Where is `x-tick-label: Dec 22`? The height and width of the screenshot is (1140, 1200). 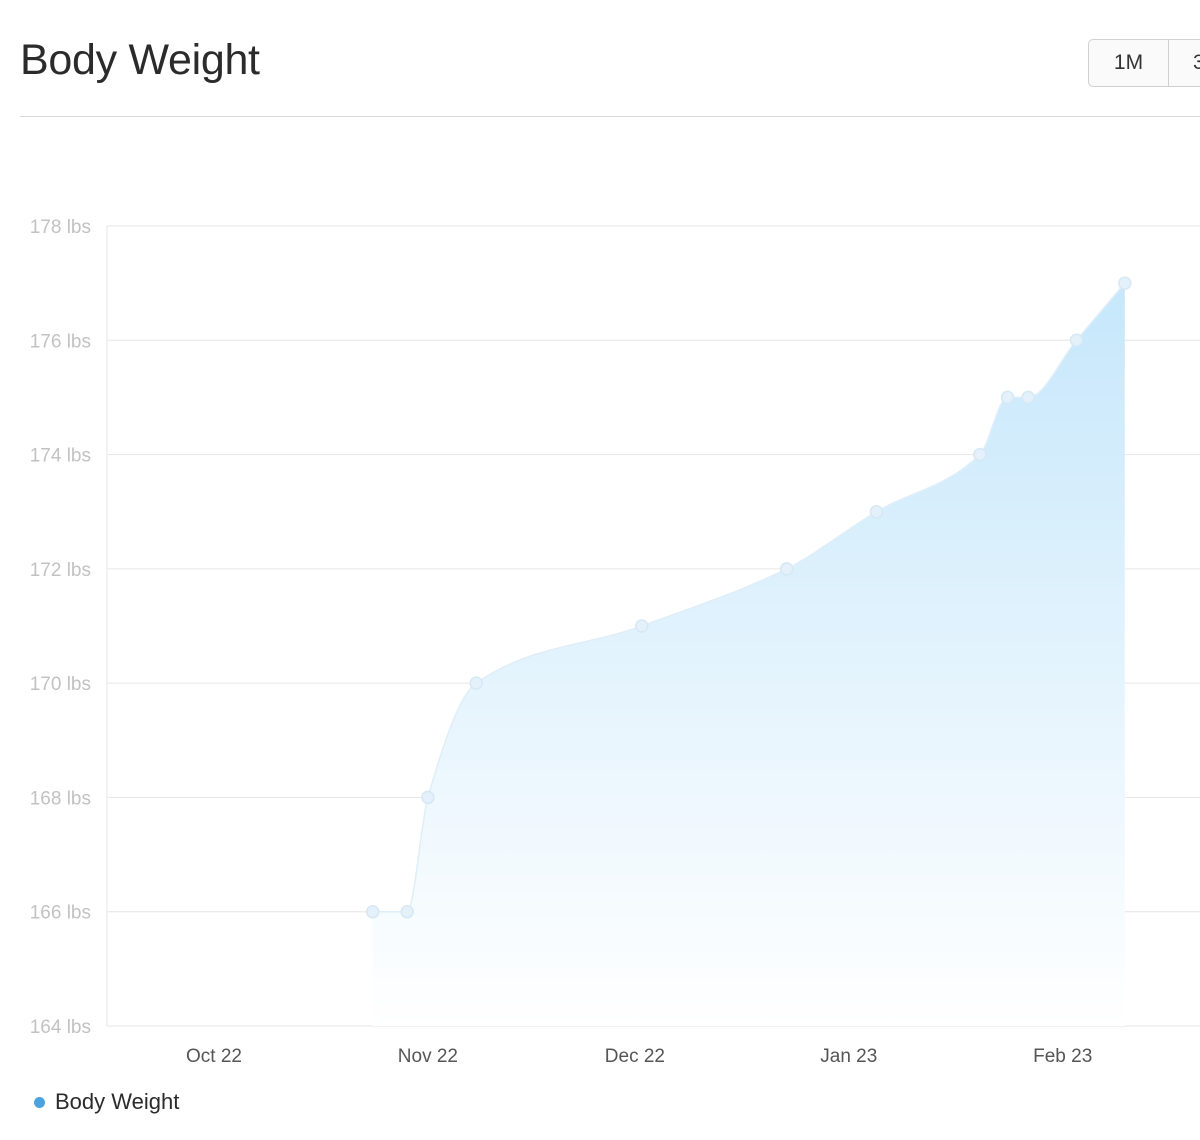
x-tick-label: Dec 22 is located at coordinates (635, 1056).